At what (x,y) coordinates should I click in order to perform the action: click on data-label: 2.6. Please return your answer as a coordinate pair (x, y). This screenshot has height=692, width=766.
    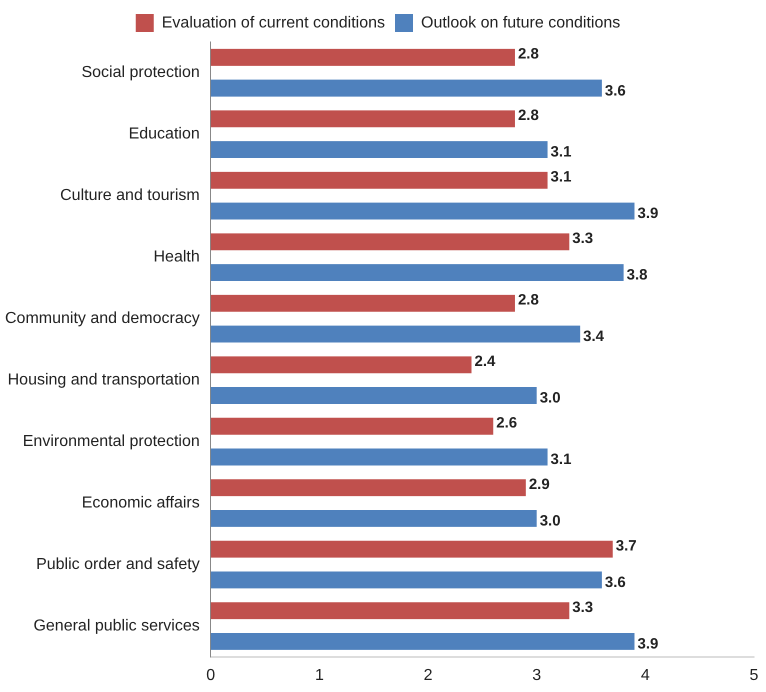
    Looking at the image, I should click on (507, 423).